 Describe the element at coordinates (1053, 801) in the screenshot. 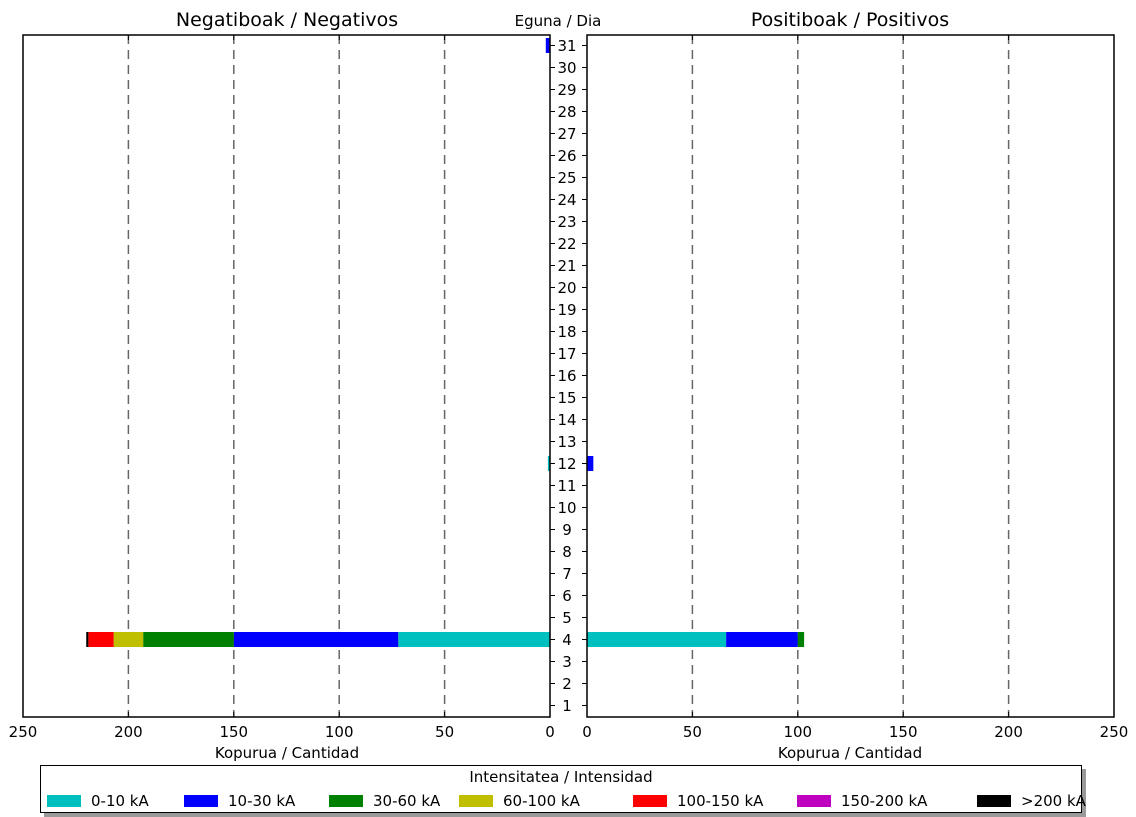

I see `legend-label: >200 kA` at that location.